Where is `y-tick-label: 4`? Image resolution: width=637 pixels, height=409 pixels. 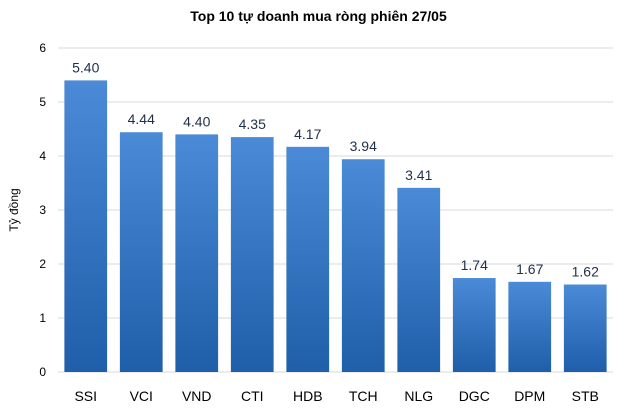
y-tick-label: 4 is located at coordinates (42, 156).